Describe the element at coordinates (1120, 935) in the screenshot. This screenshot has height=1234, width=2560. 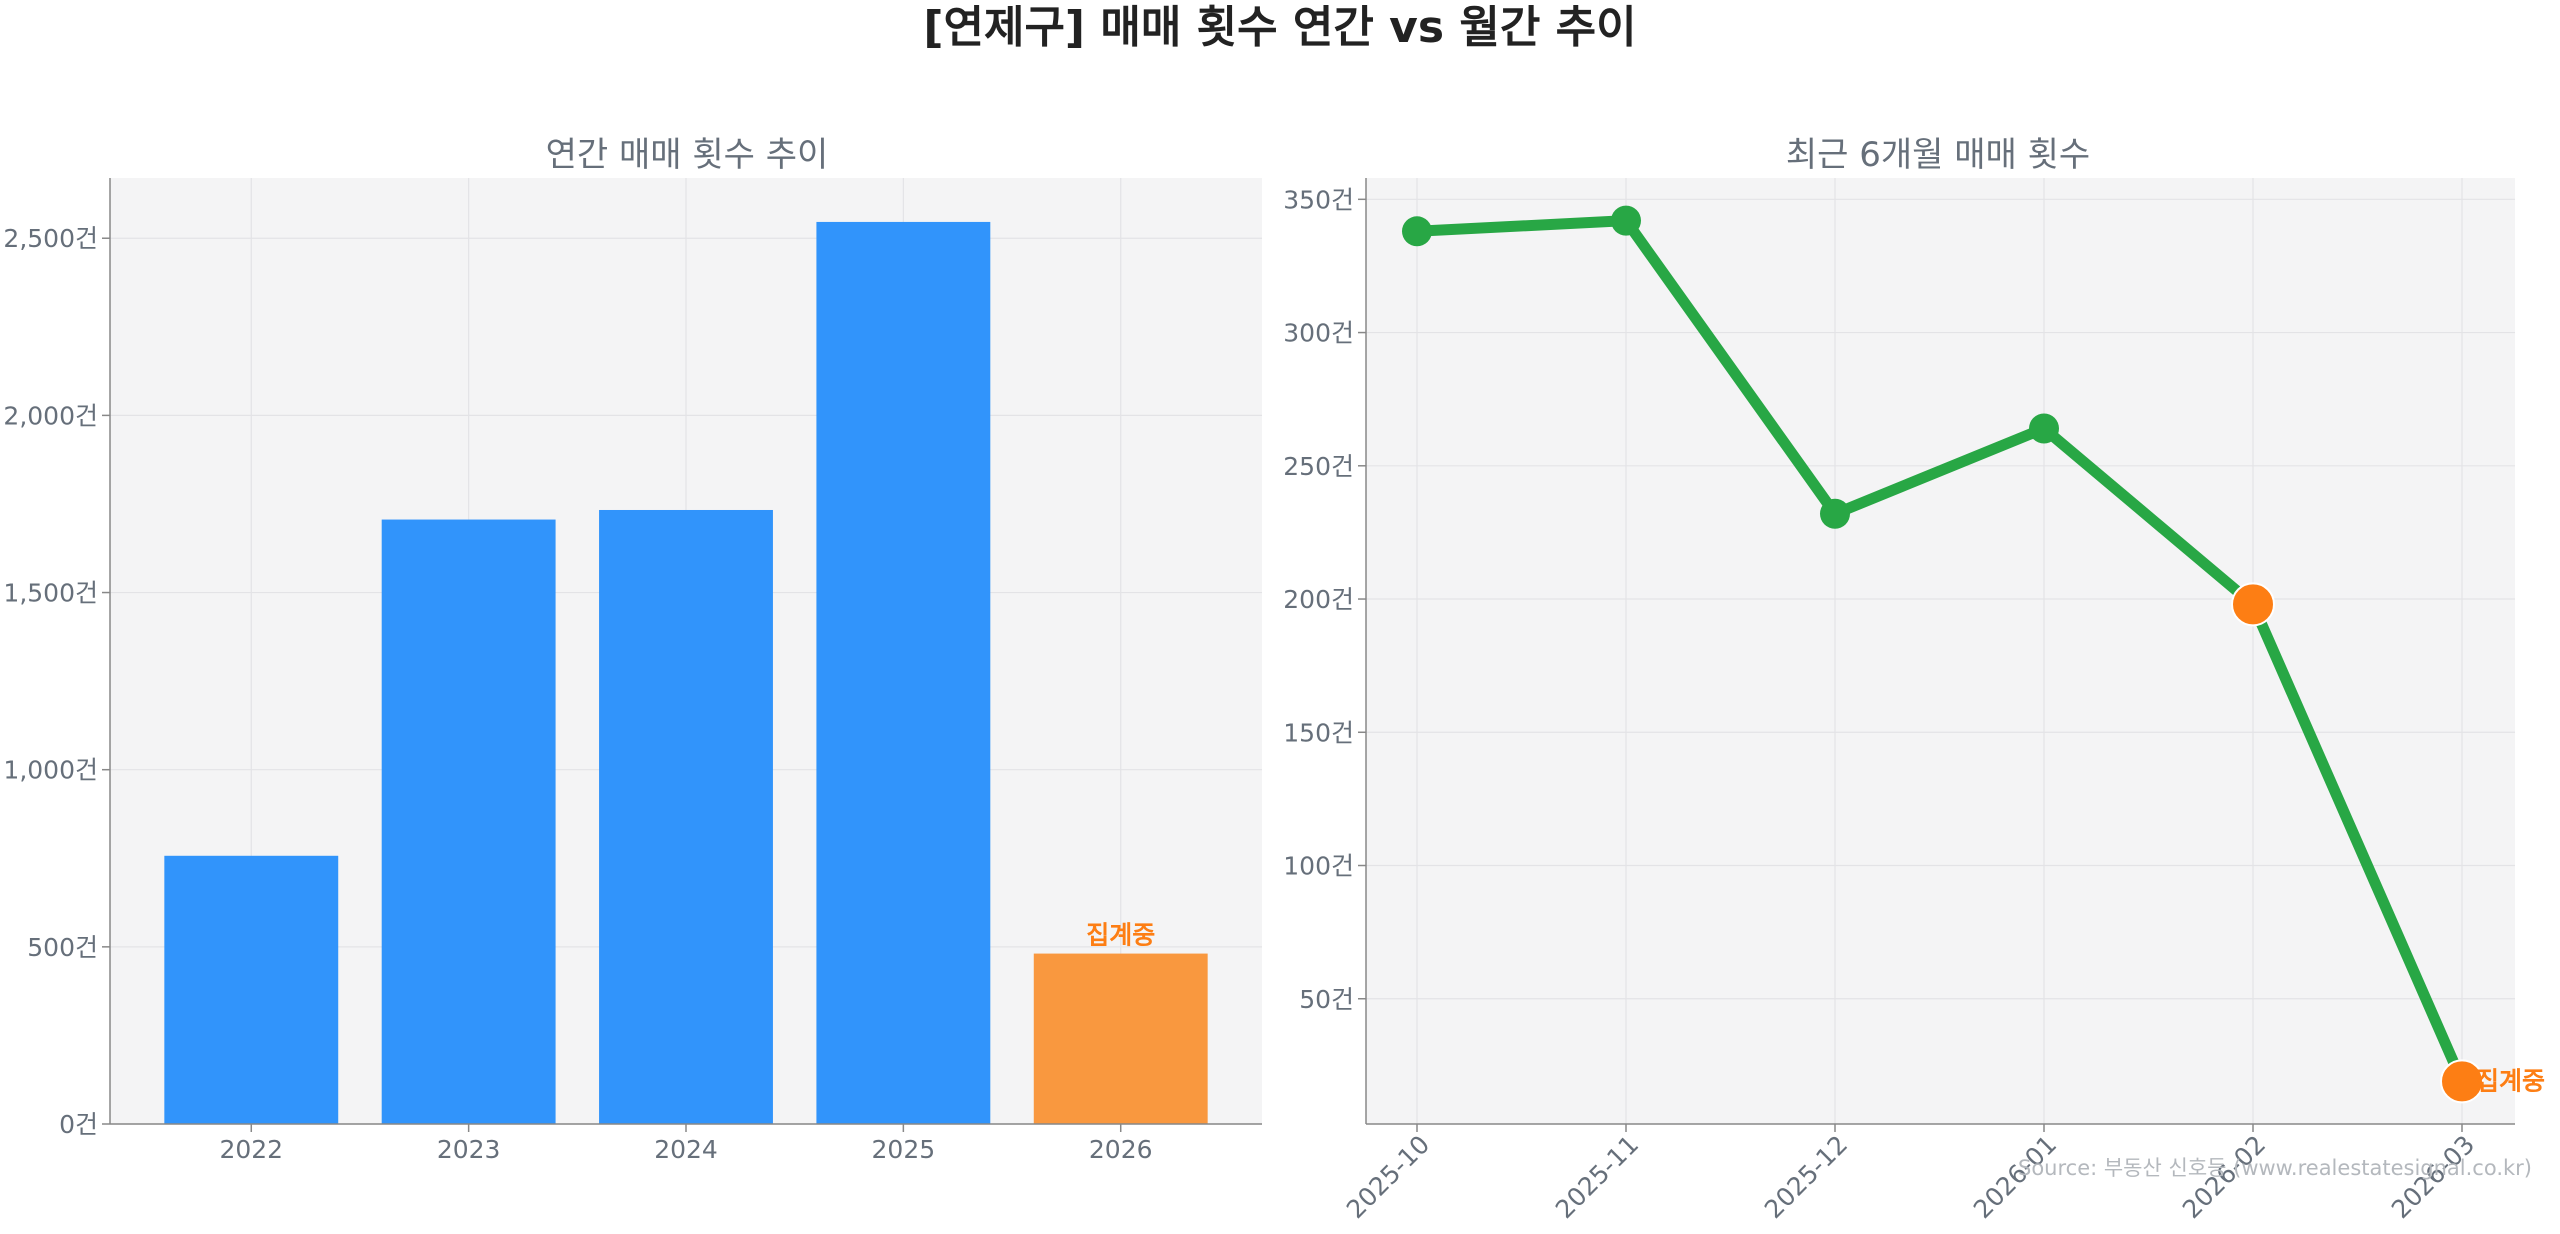
I see `annual-incomplete-annotation: 집계중` at that location.